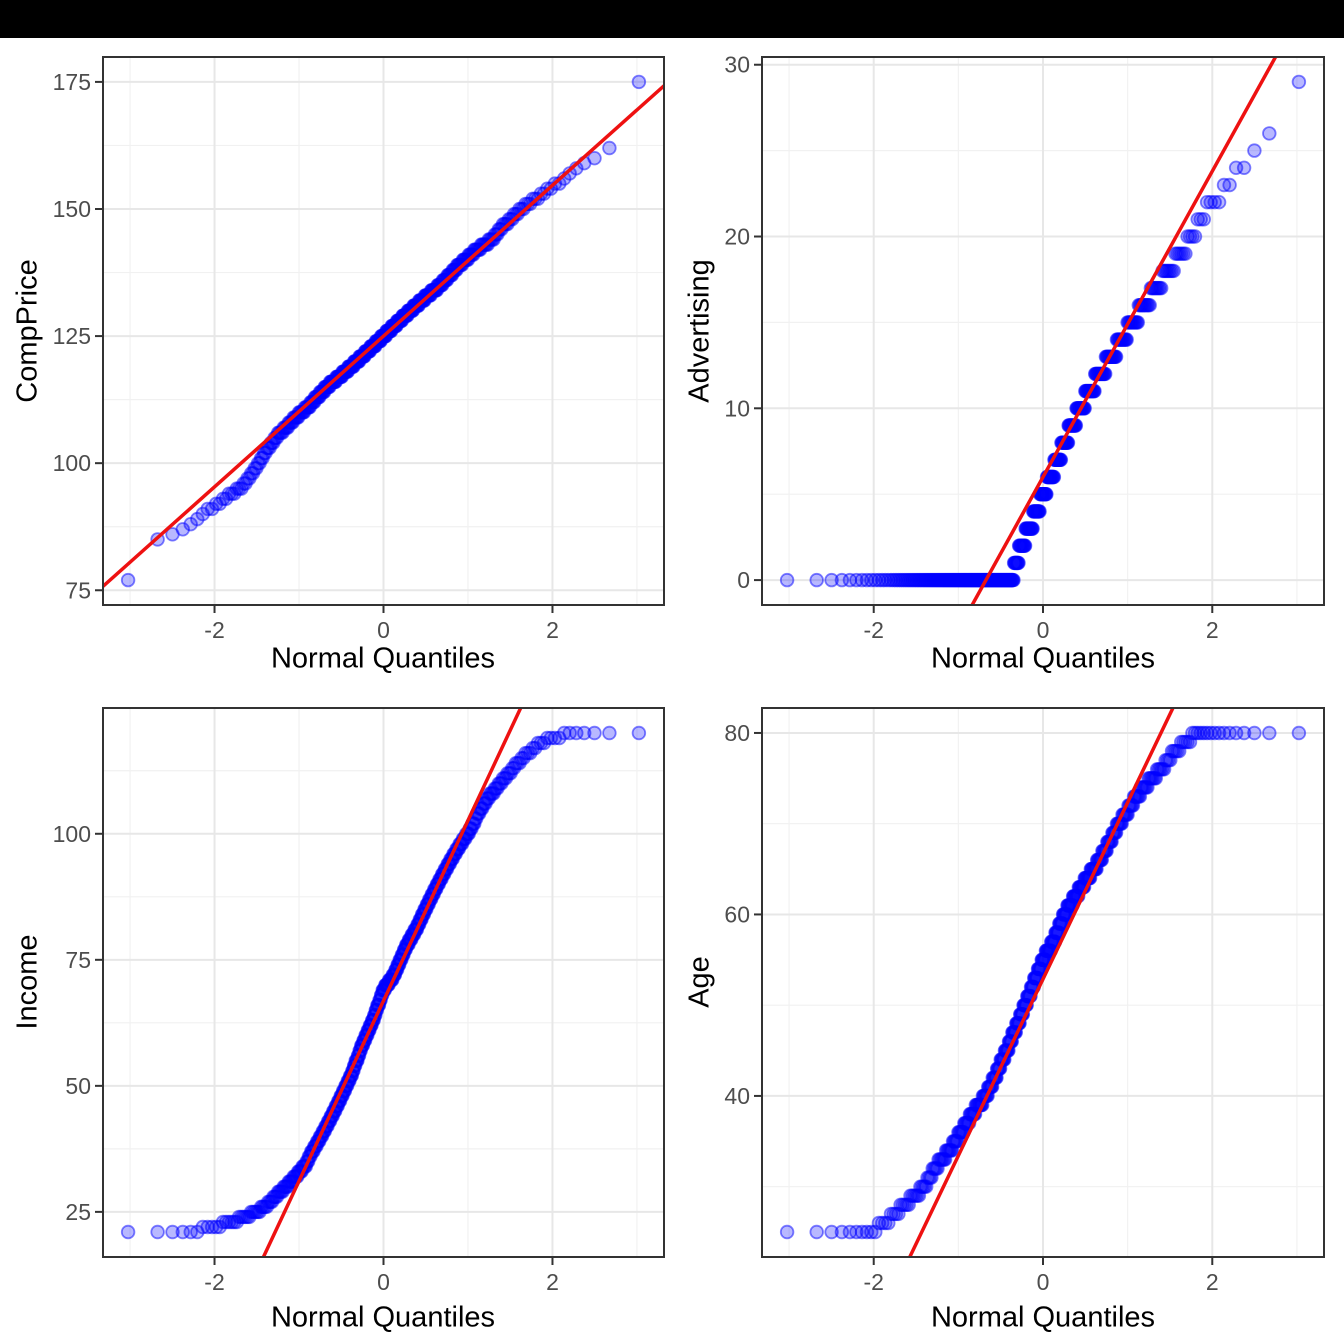 Image resolution: width=1344 pixels, height=1344 pixels. I want to click on x-axis-title-age: Normal Quantiles, so click(1043, 1317).